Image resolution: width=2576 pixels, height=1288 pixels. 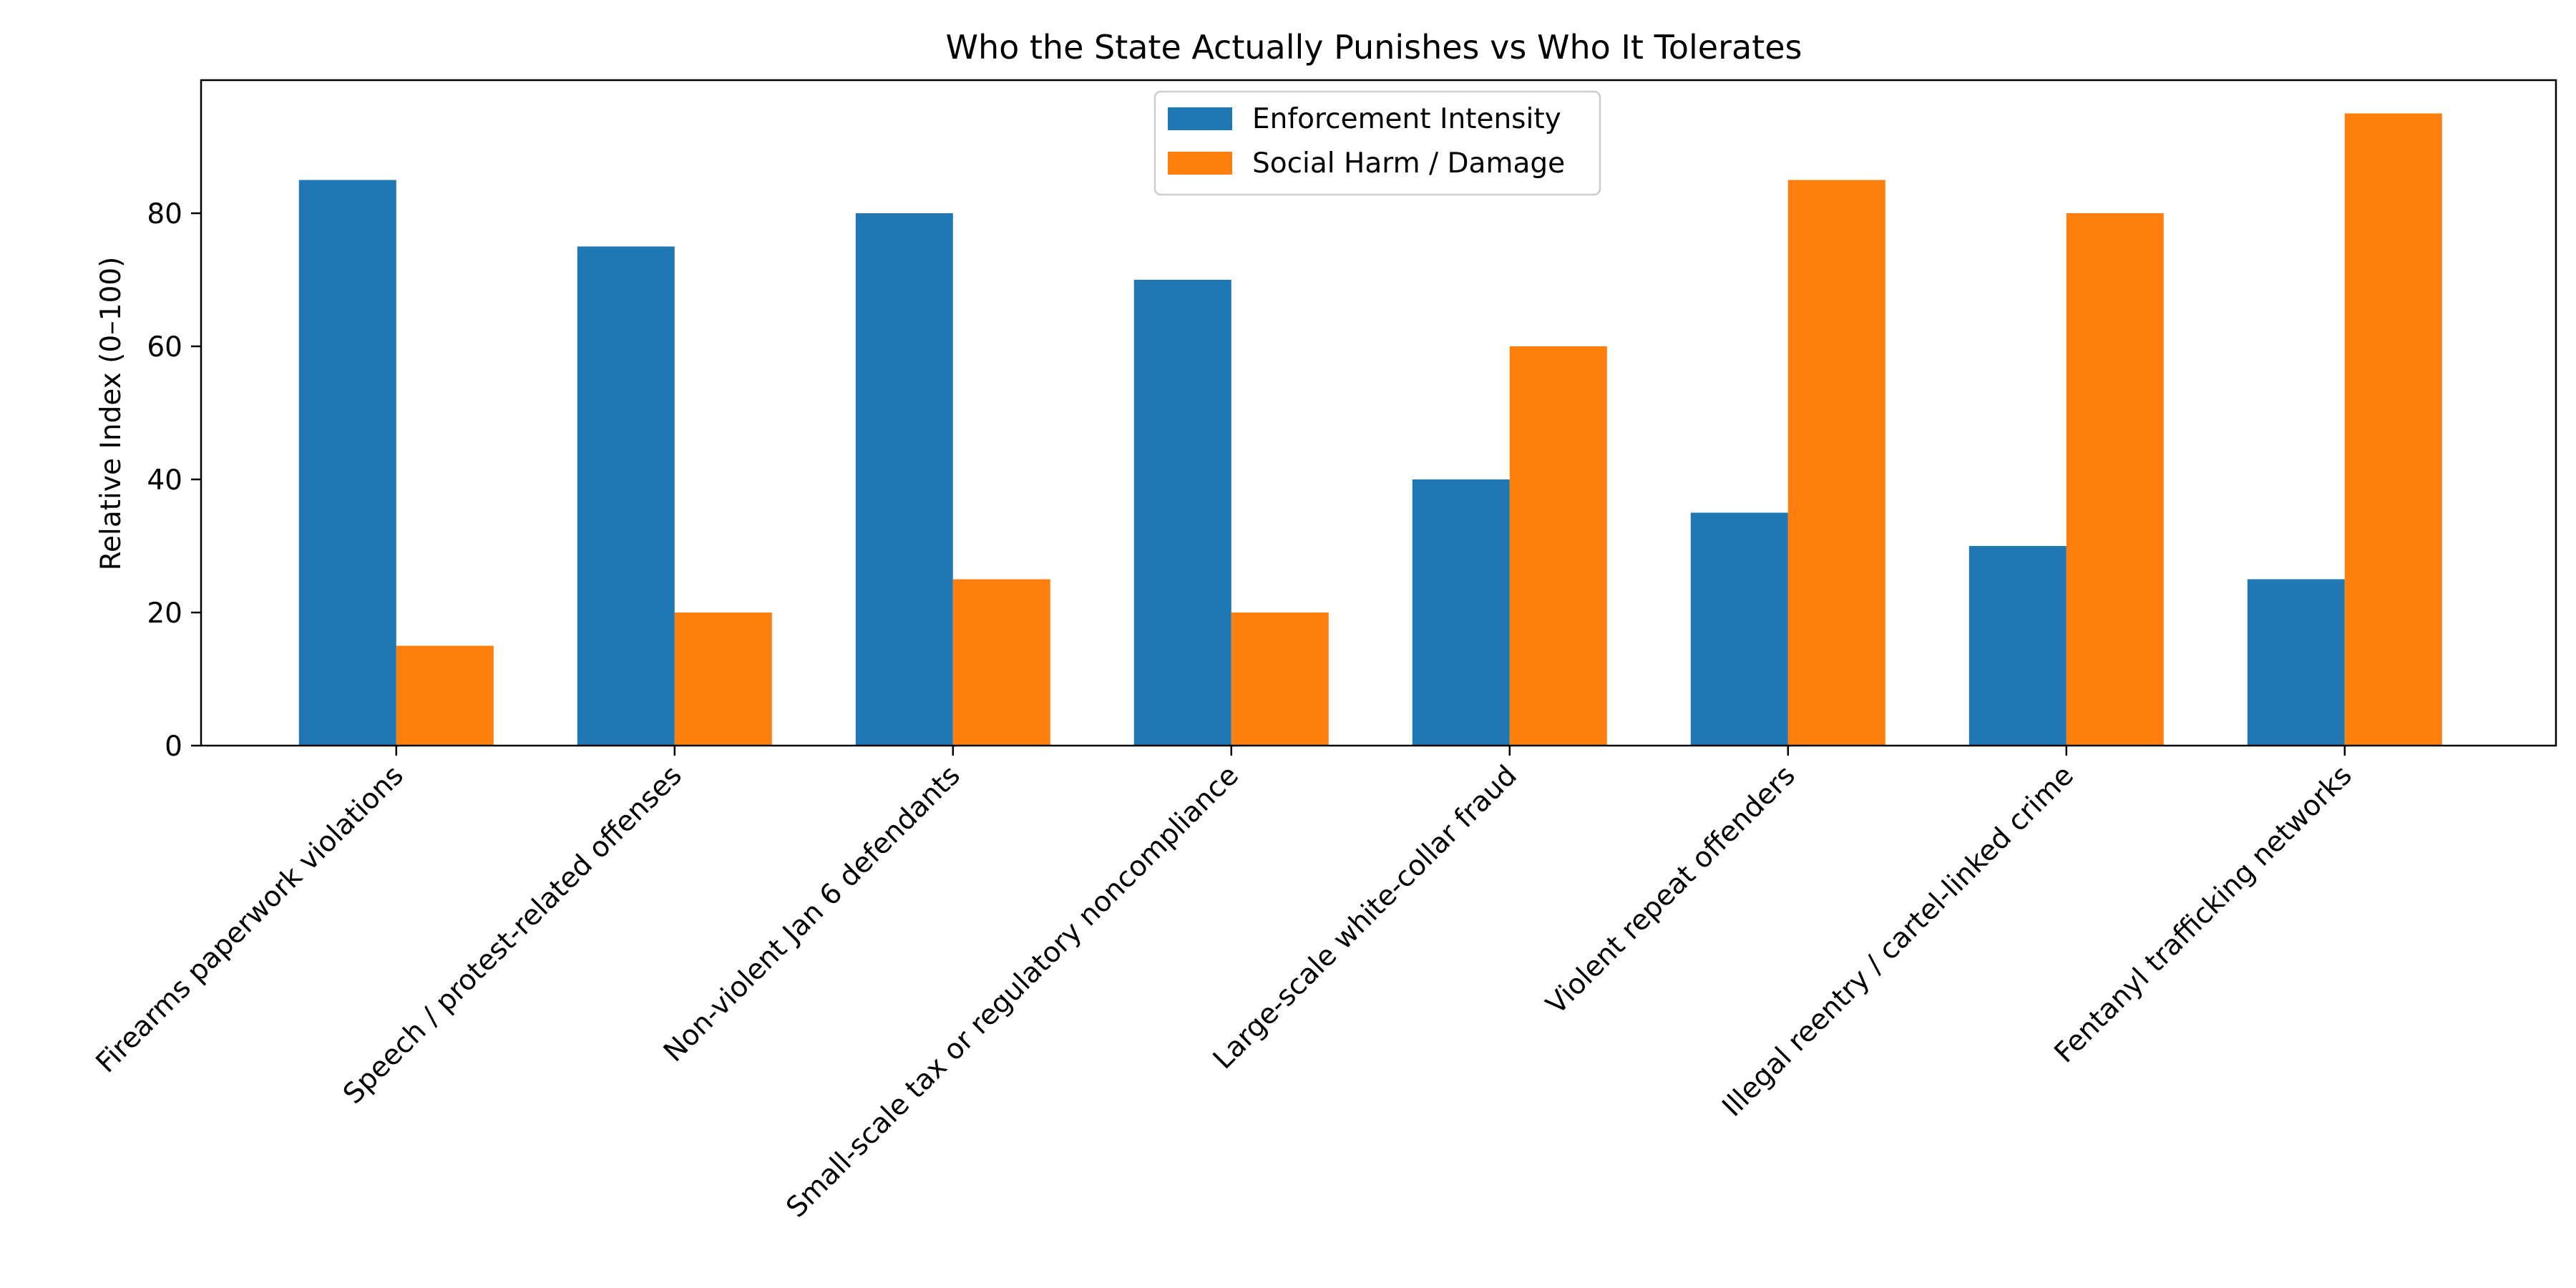 What do you see at coordinates (164, 347) in the screenshot?
I see `y-tick-label: 60` at bounding box center [164, 347].